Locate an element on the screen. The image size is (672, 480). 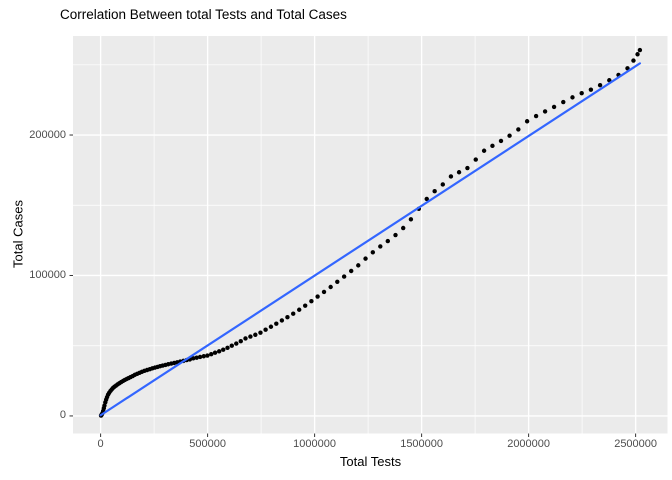
x-tick-label: 2500000 is located at coordinates (636, 444).